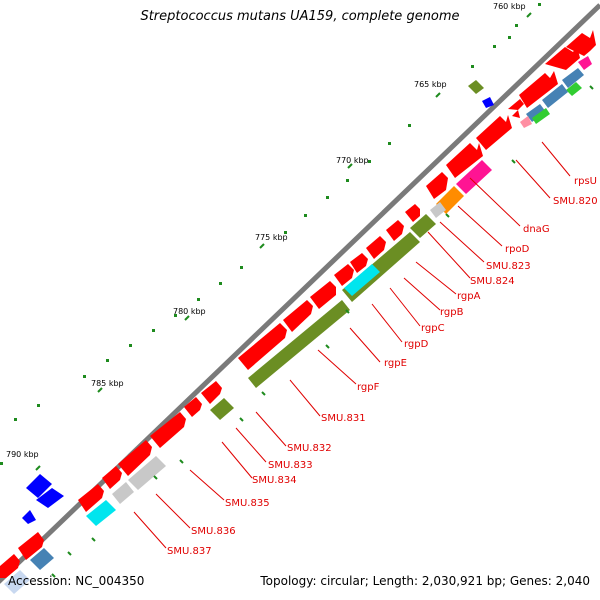 This screenshot has width=600, height=600. Describe the element at coordinates (433, 328) in the screenshot. I see `gene-label: rgpC` at that location.